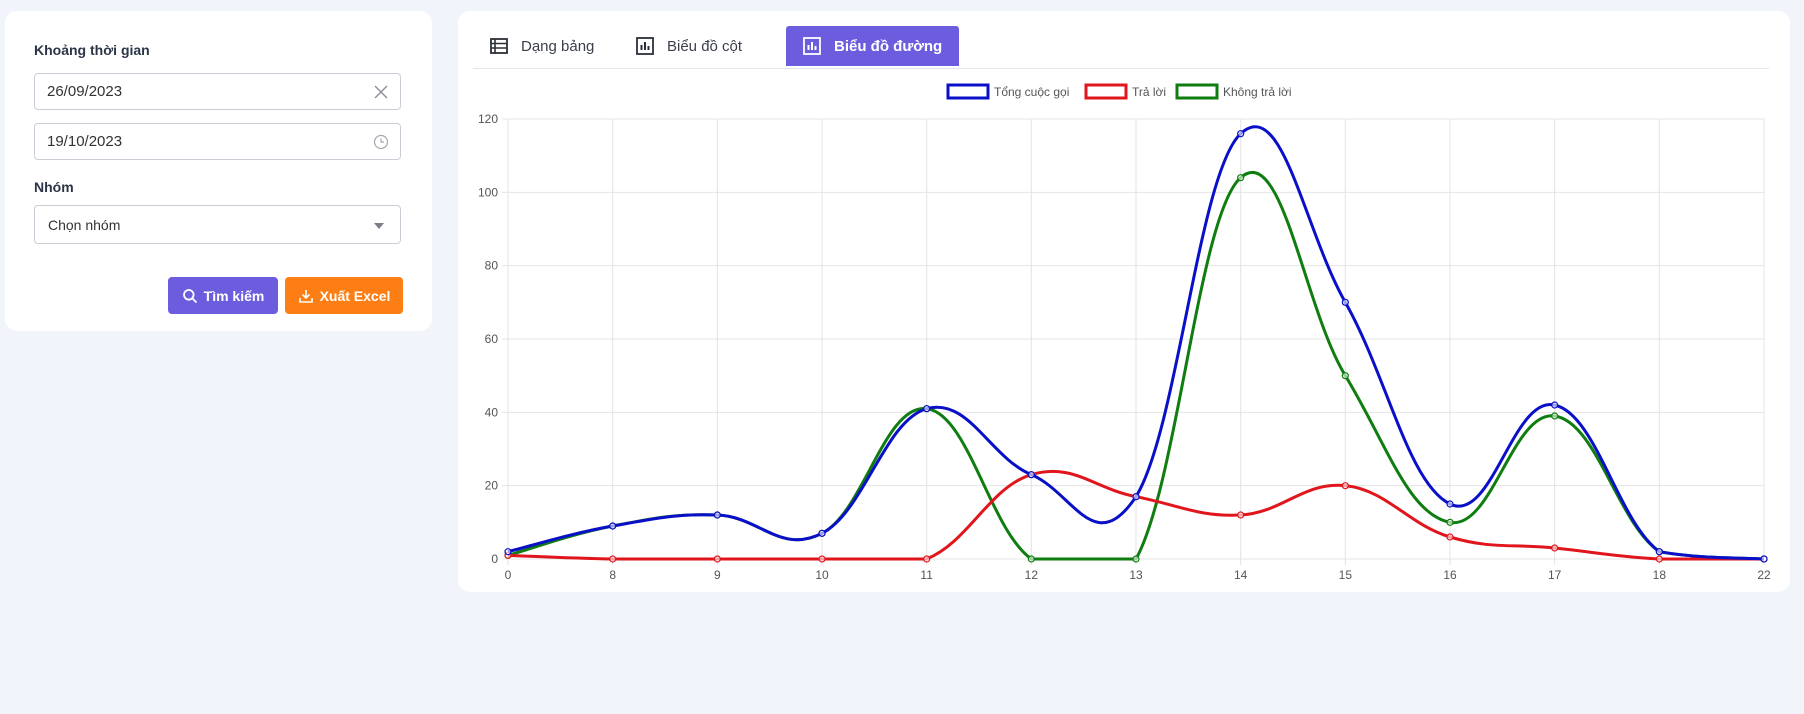 The height and width of the screenshot is (714, 1804). Describe the element at coordinates (92, 50) in the screenshot. I see `date-range-label: Khoảng thời gian` at that location.